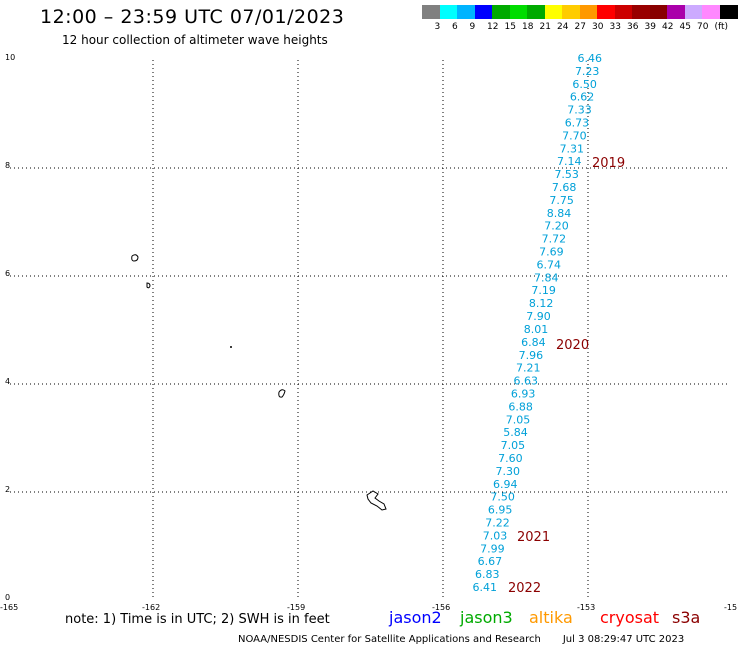  Describe the element at coordinates (10, 57) in the screenshot. I see `lat-tick-label: 10` at that location.